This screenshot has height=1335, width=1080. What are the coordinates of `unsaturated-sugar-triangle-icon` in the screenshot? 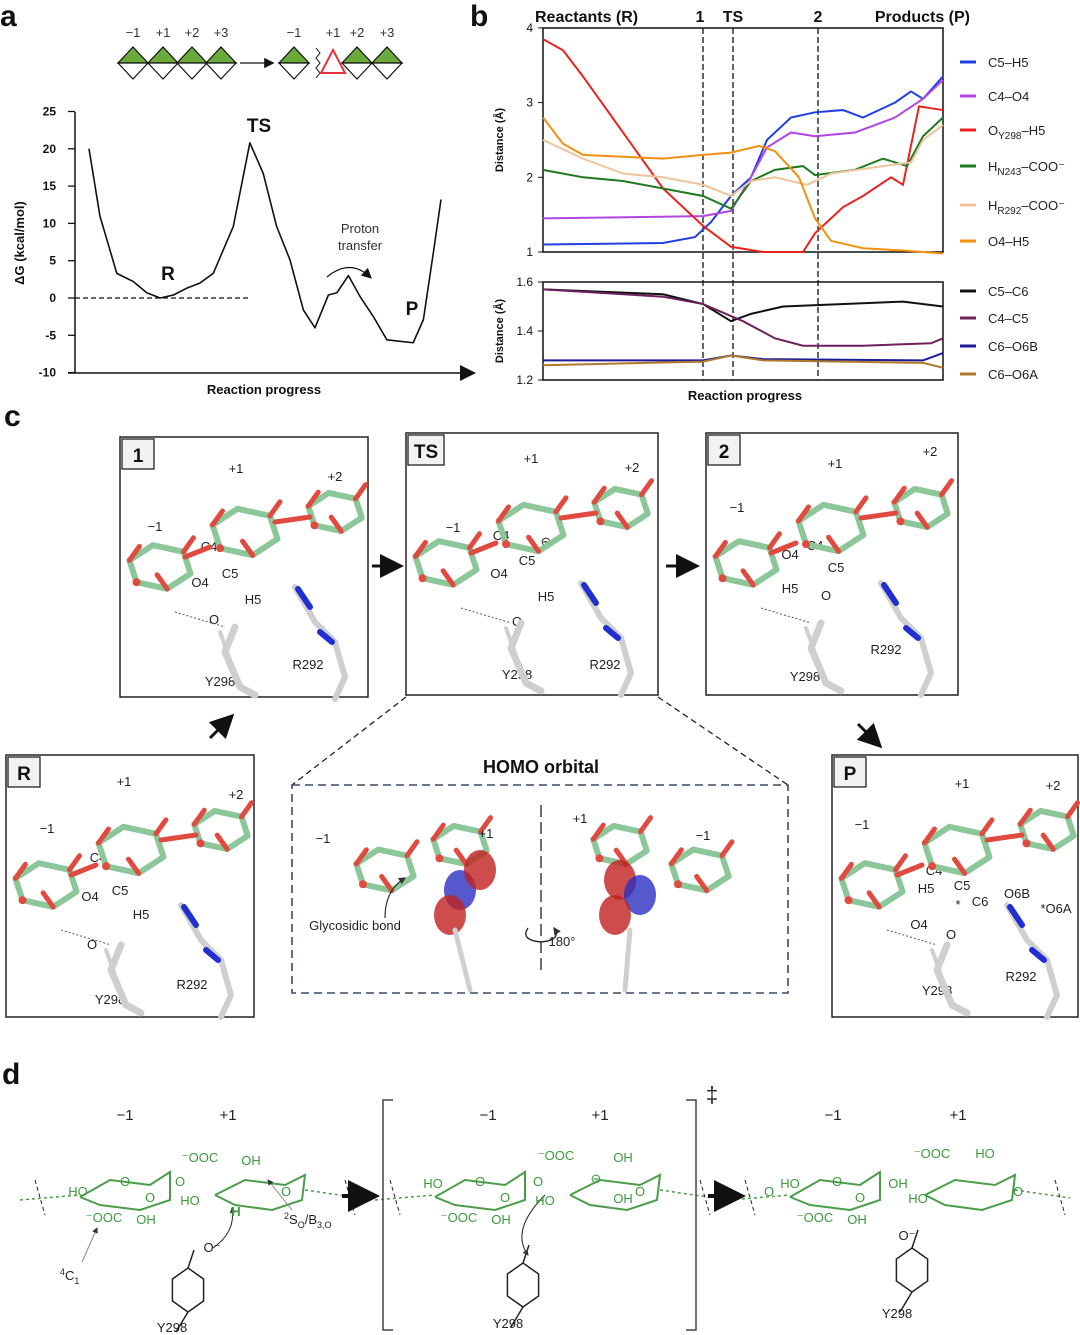 It's located at (333, 60).